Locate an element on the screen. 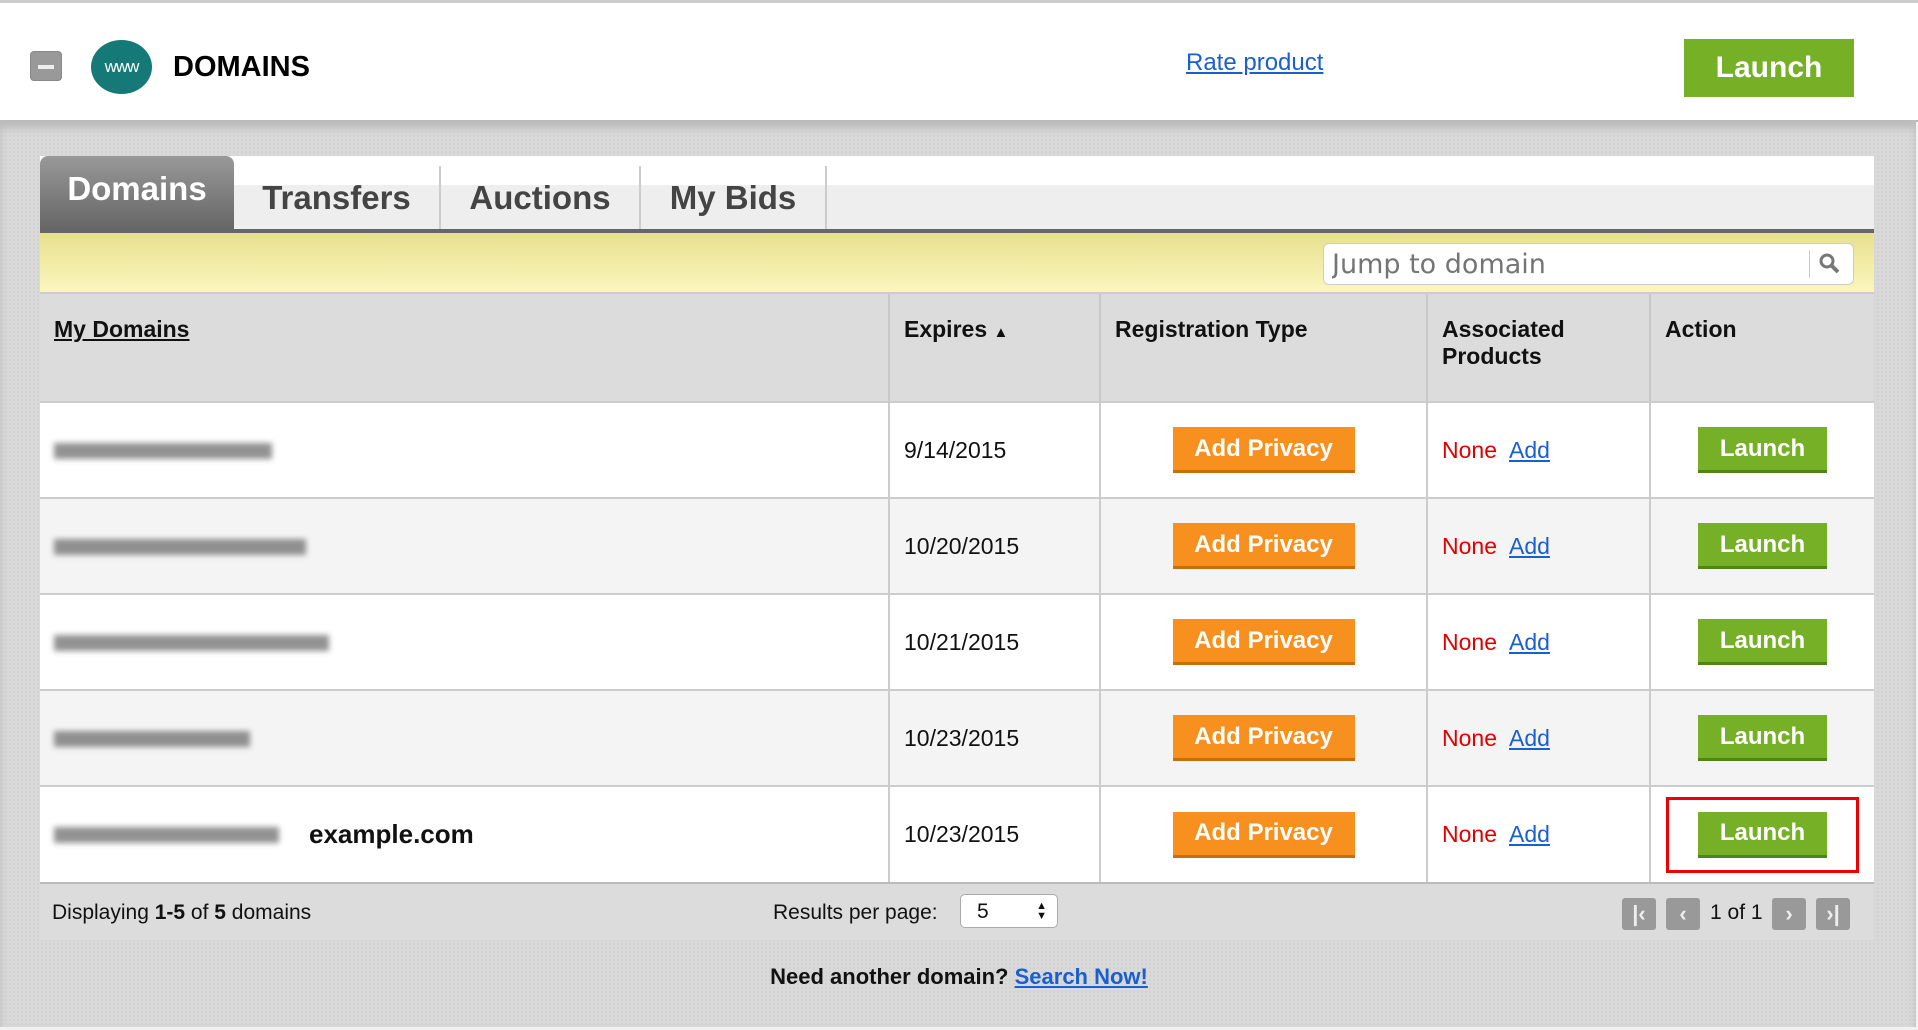 The image size is (1918, 1030). launch-button-header: Launch is located at coordinates (1769, 68).